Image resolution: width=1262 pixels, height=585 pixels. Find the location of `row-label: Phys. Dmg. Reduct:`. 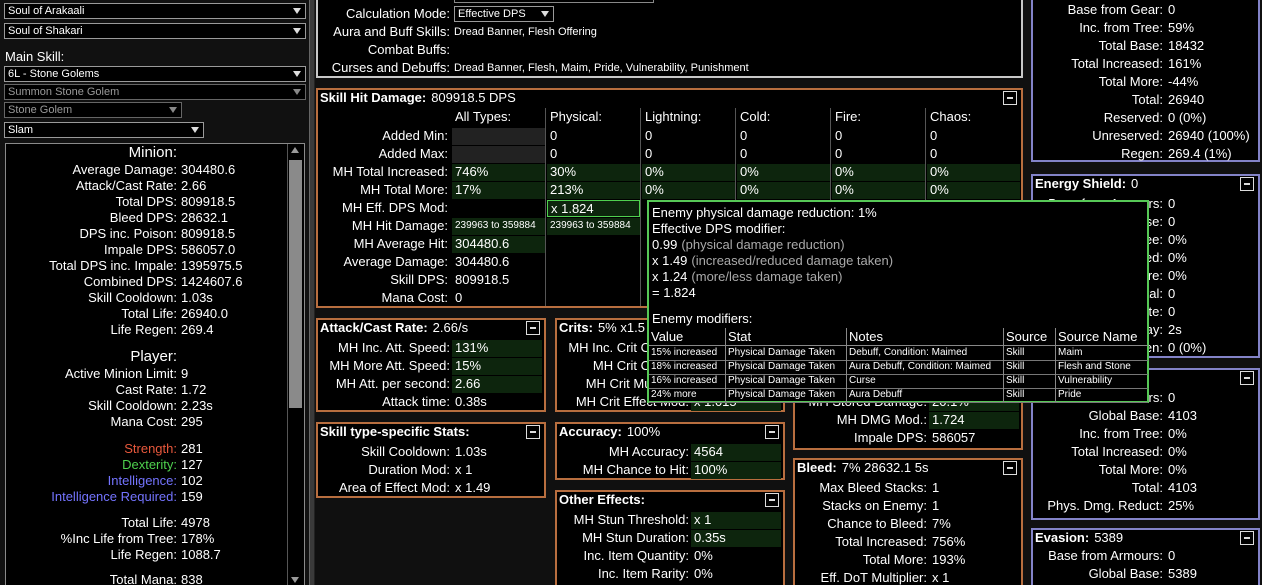

row-label: Phys. Dmg. Reduct: is located at coordinates (1105, 505).